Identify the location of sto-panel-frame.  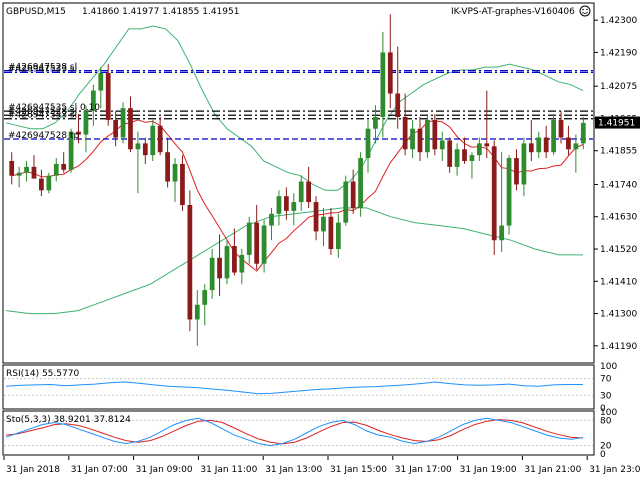
(298, 433).